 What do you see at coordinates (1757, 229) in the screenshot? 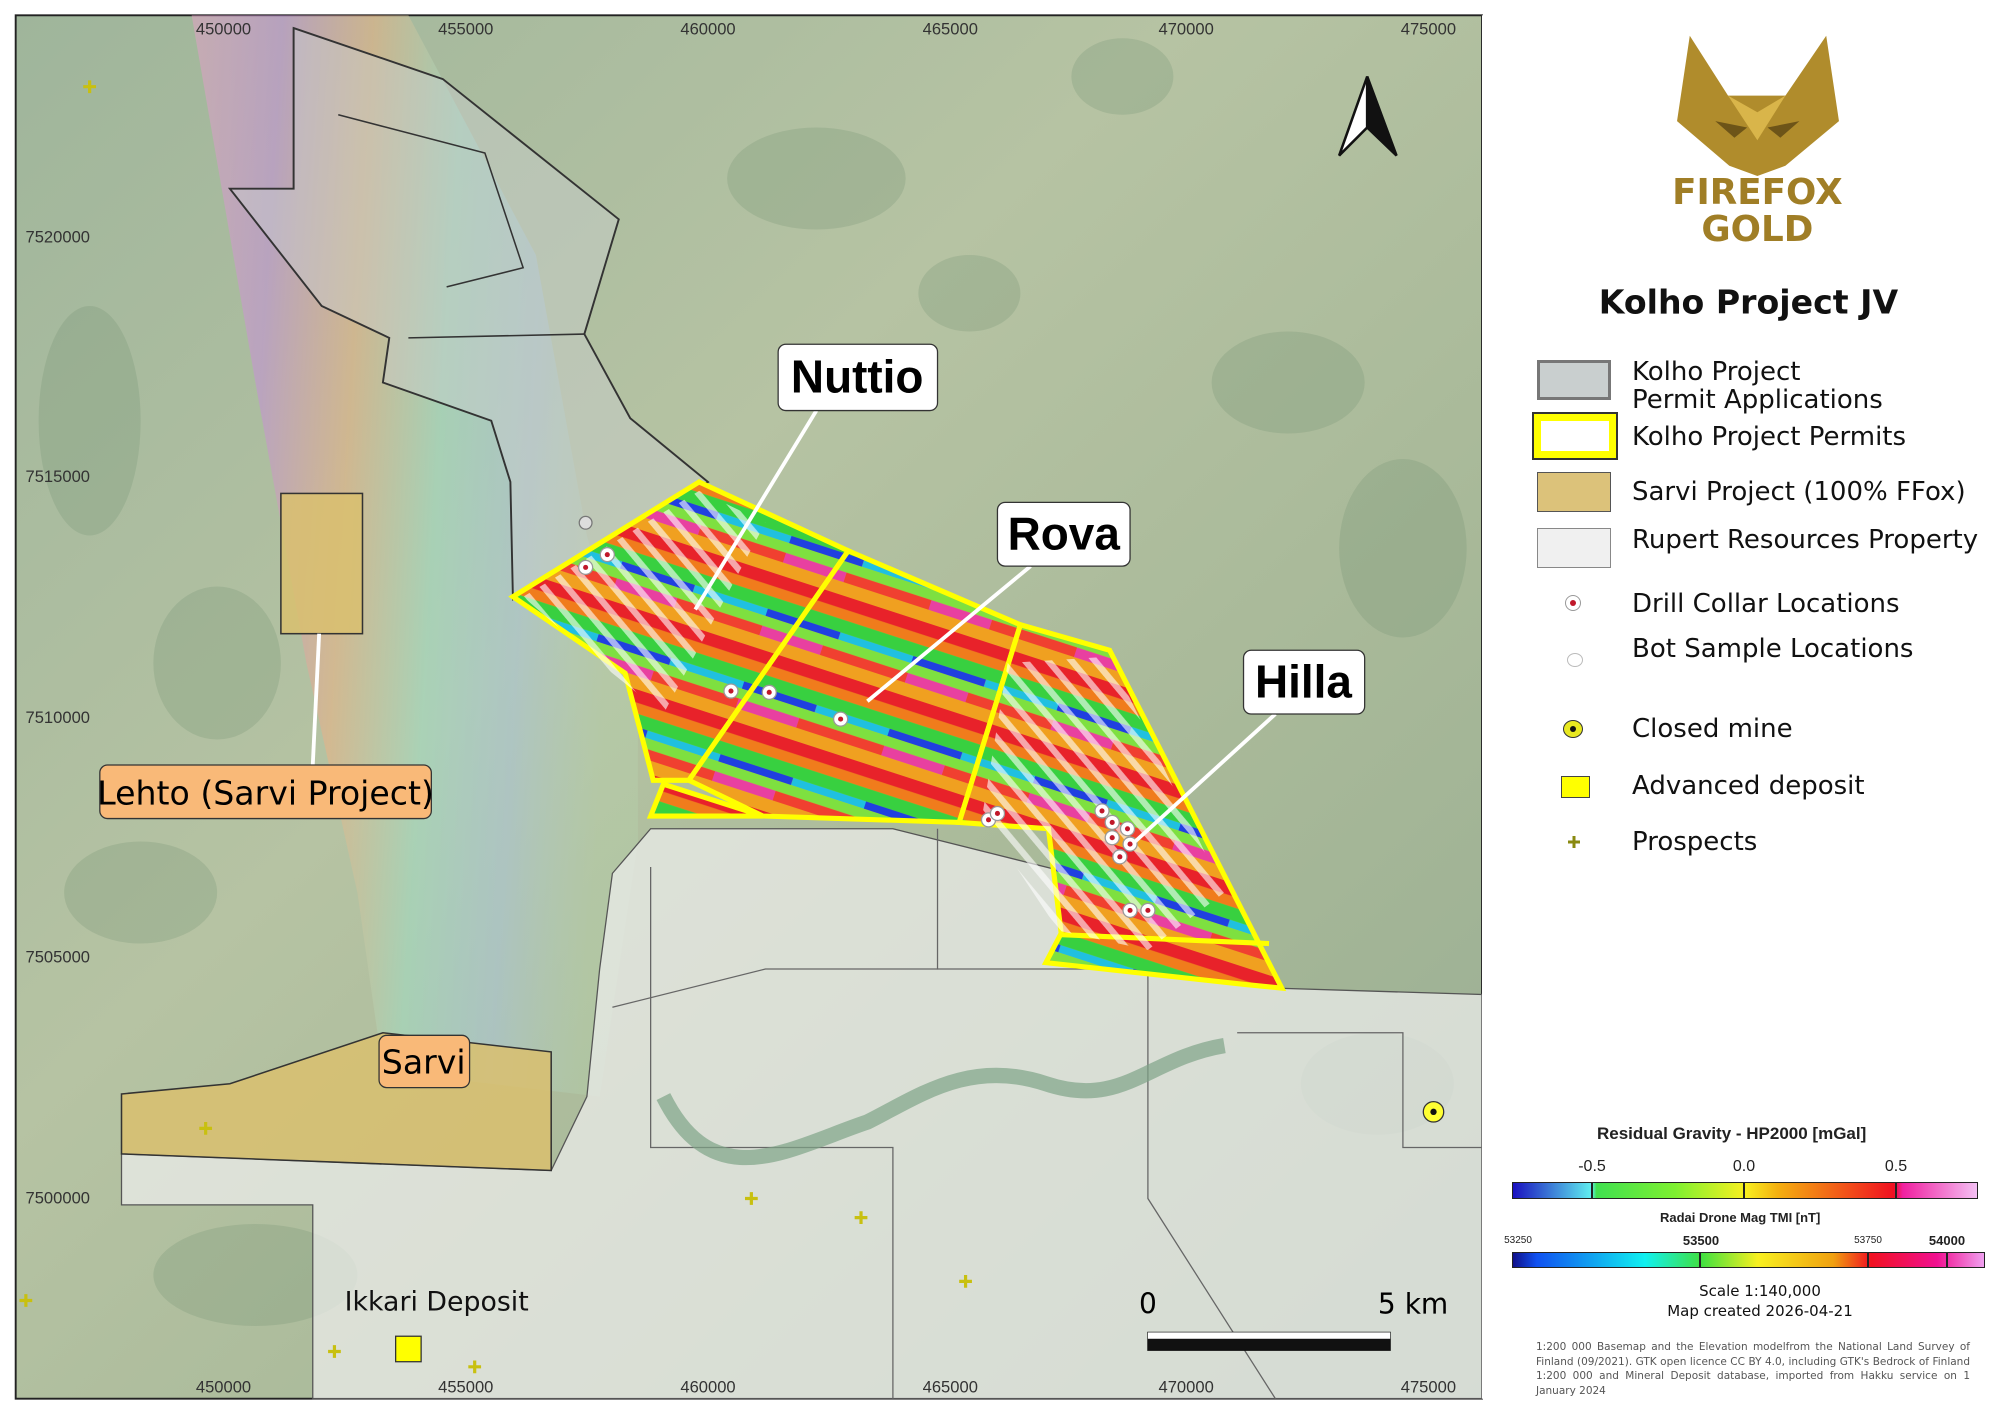
I see `logo-text-gold: GOLD` at bounding box center [1757, 229].